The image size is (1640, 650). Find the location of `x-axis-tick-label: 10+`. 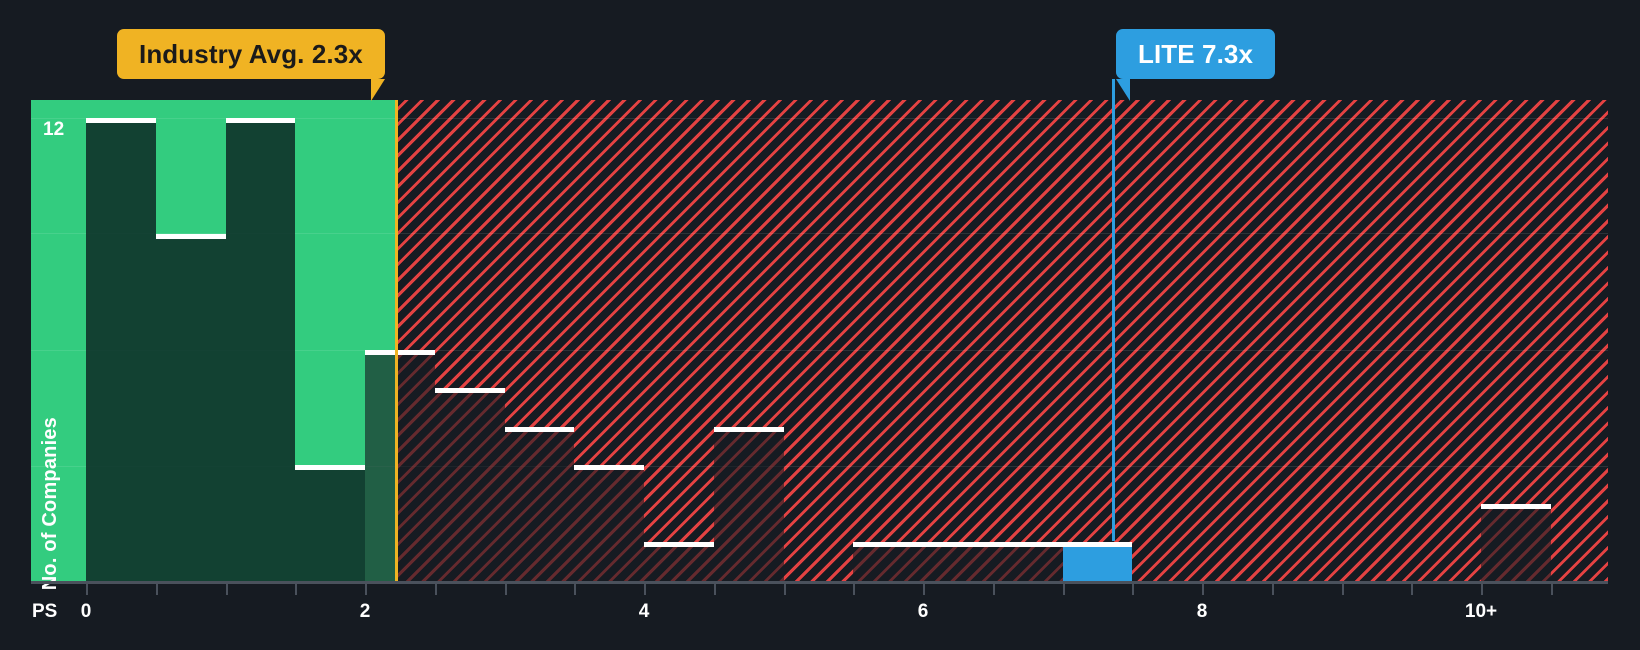

x-axis-tick-label: 10+ is located at coordinates (1481, 611).